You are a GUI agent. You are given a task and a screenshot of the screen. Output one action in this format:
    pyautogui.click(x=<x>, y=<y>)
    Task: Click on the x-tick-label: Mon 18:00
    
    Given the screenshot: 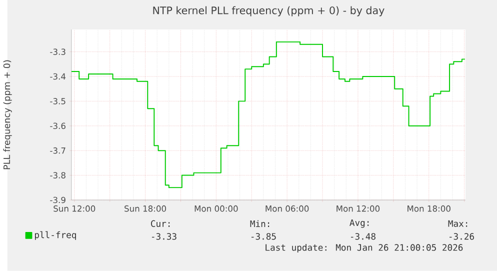 What is the action you would take?
    pyautogui.click(x=429, y=208)
    